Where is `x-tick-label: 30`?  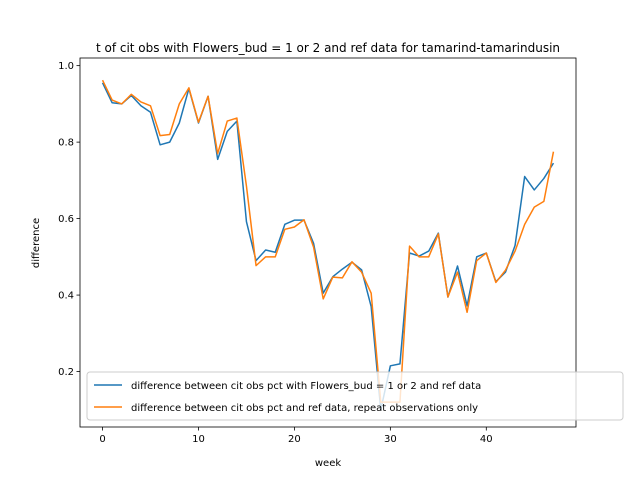 x-tick-label: 30 is located at coordinates (390, 439).